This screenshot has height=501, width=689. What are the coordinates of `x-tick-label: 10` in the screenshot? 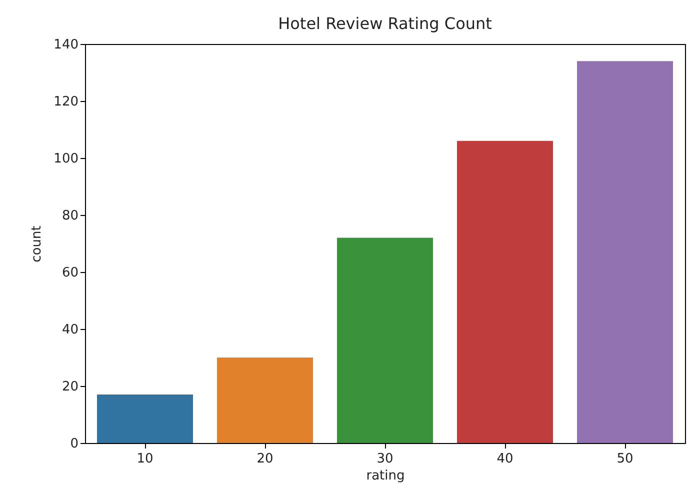 It's located at (145, 459).